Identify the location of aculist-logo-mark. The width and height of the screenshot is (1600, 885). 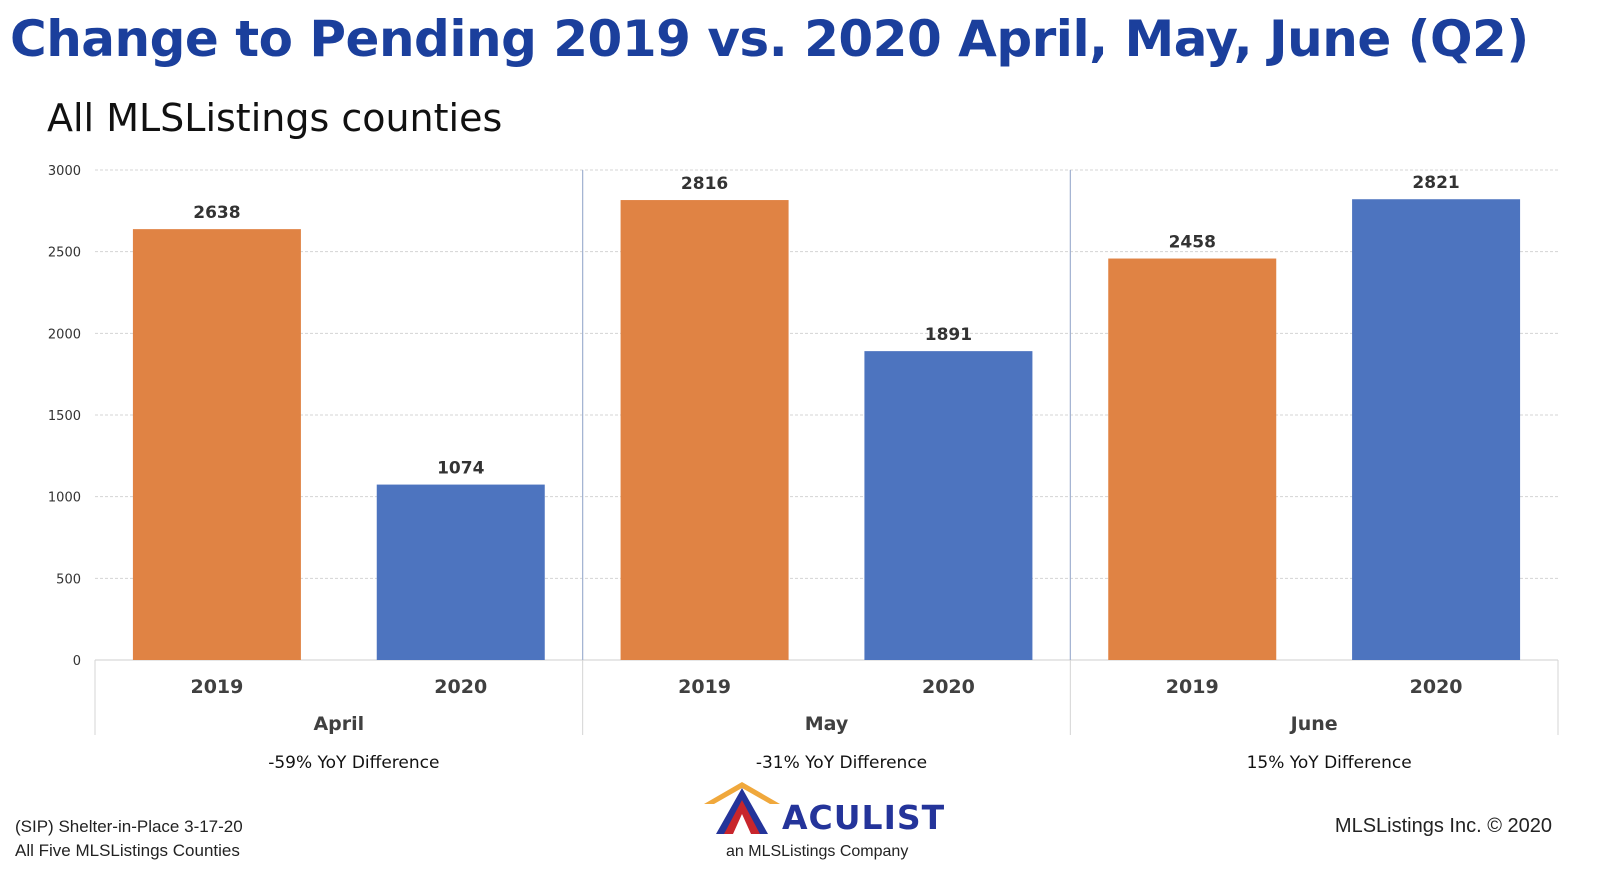
(742, 808).